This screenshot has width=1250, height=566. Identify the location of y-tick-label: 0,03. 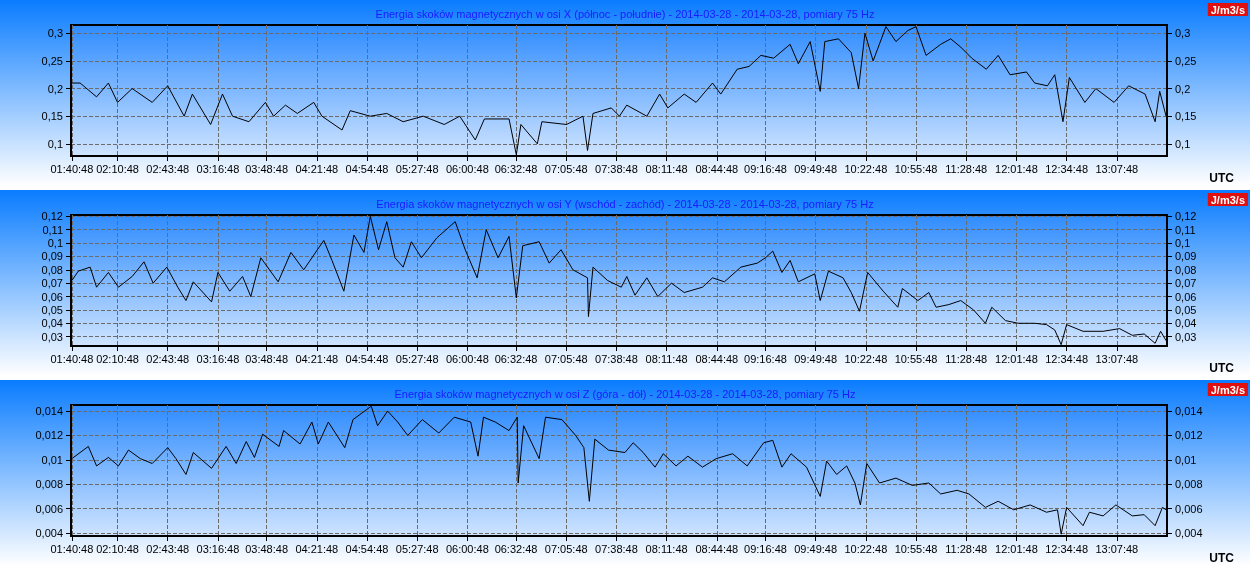
(52, 336).